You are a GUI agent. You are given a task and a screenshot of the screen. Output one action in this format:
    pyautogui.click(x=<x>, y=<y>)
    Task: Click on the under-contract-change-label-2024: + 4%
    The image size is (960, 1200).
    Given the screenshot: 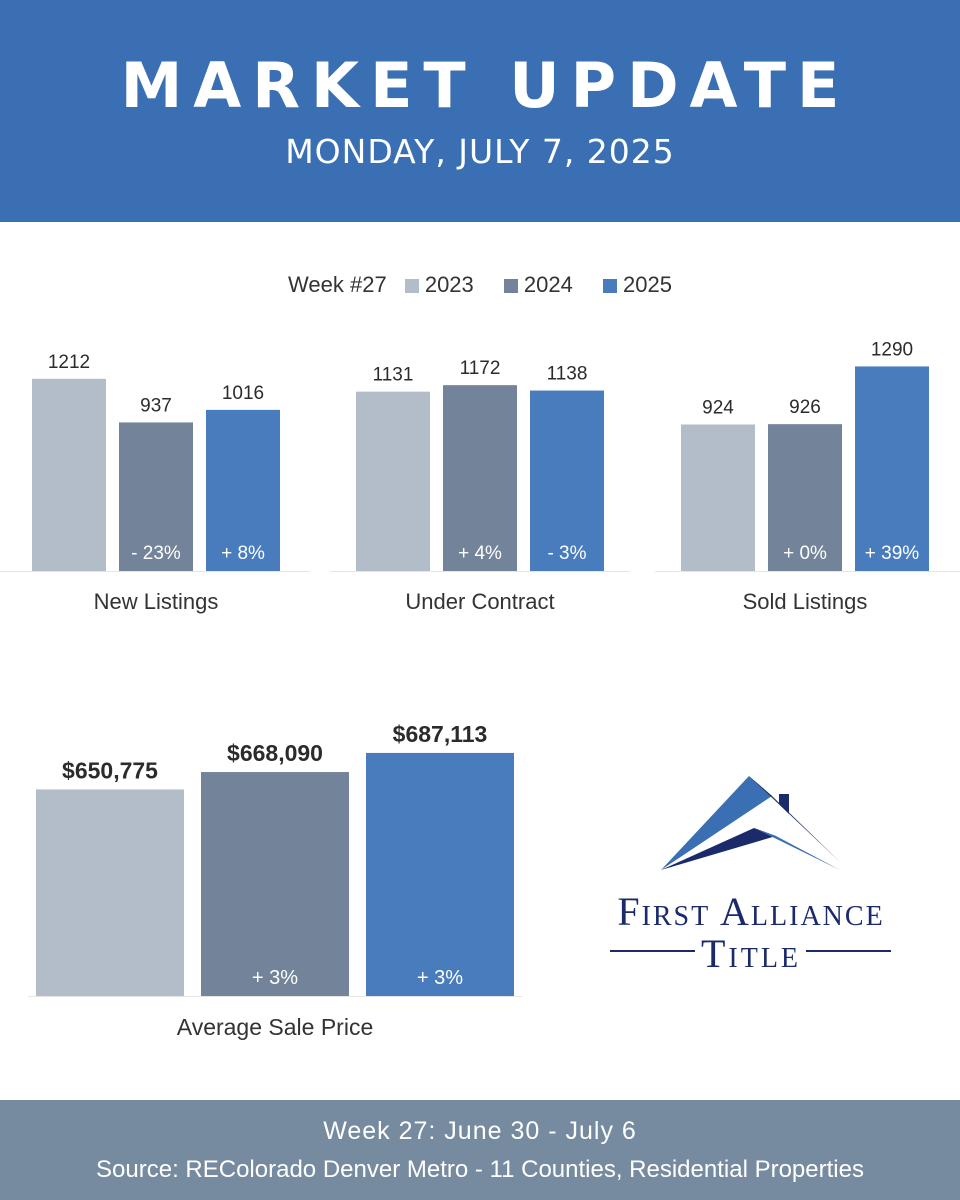 What is the action you would take?
    pyautogui.click(x=480, y=553)
    